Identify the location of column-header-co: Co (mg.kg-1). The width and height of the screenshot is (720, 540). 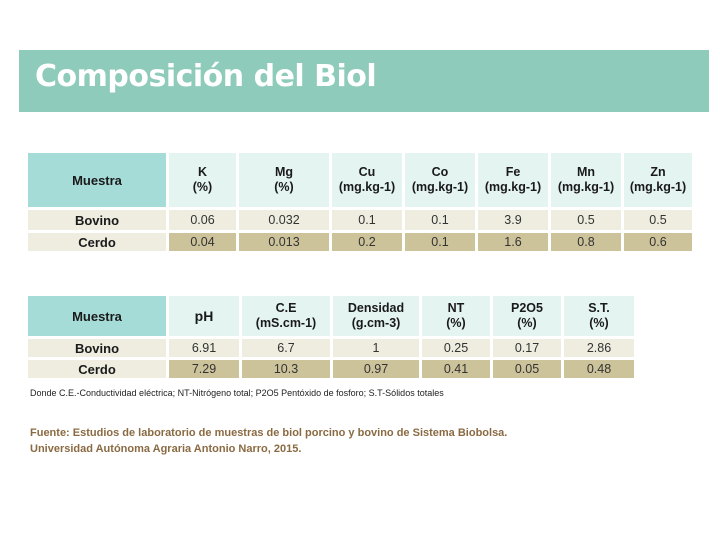
(440, 180).